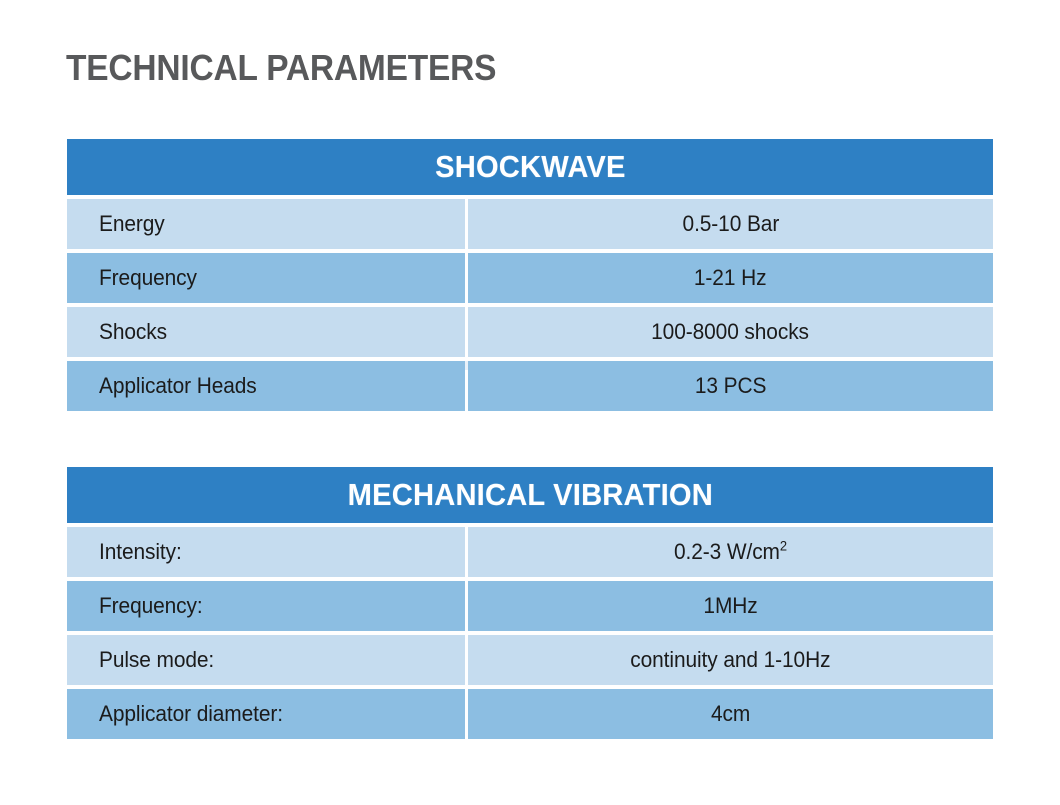 This screenshot has height=805, width=1060. I want to click on row-label-cell: Applicator diameter:, so click(266, 714).